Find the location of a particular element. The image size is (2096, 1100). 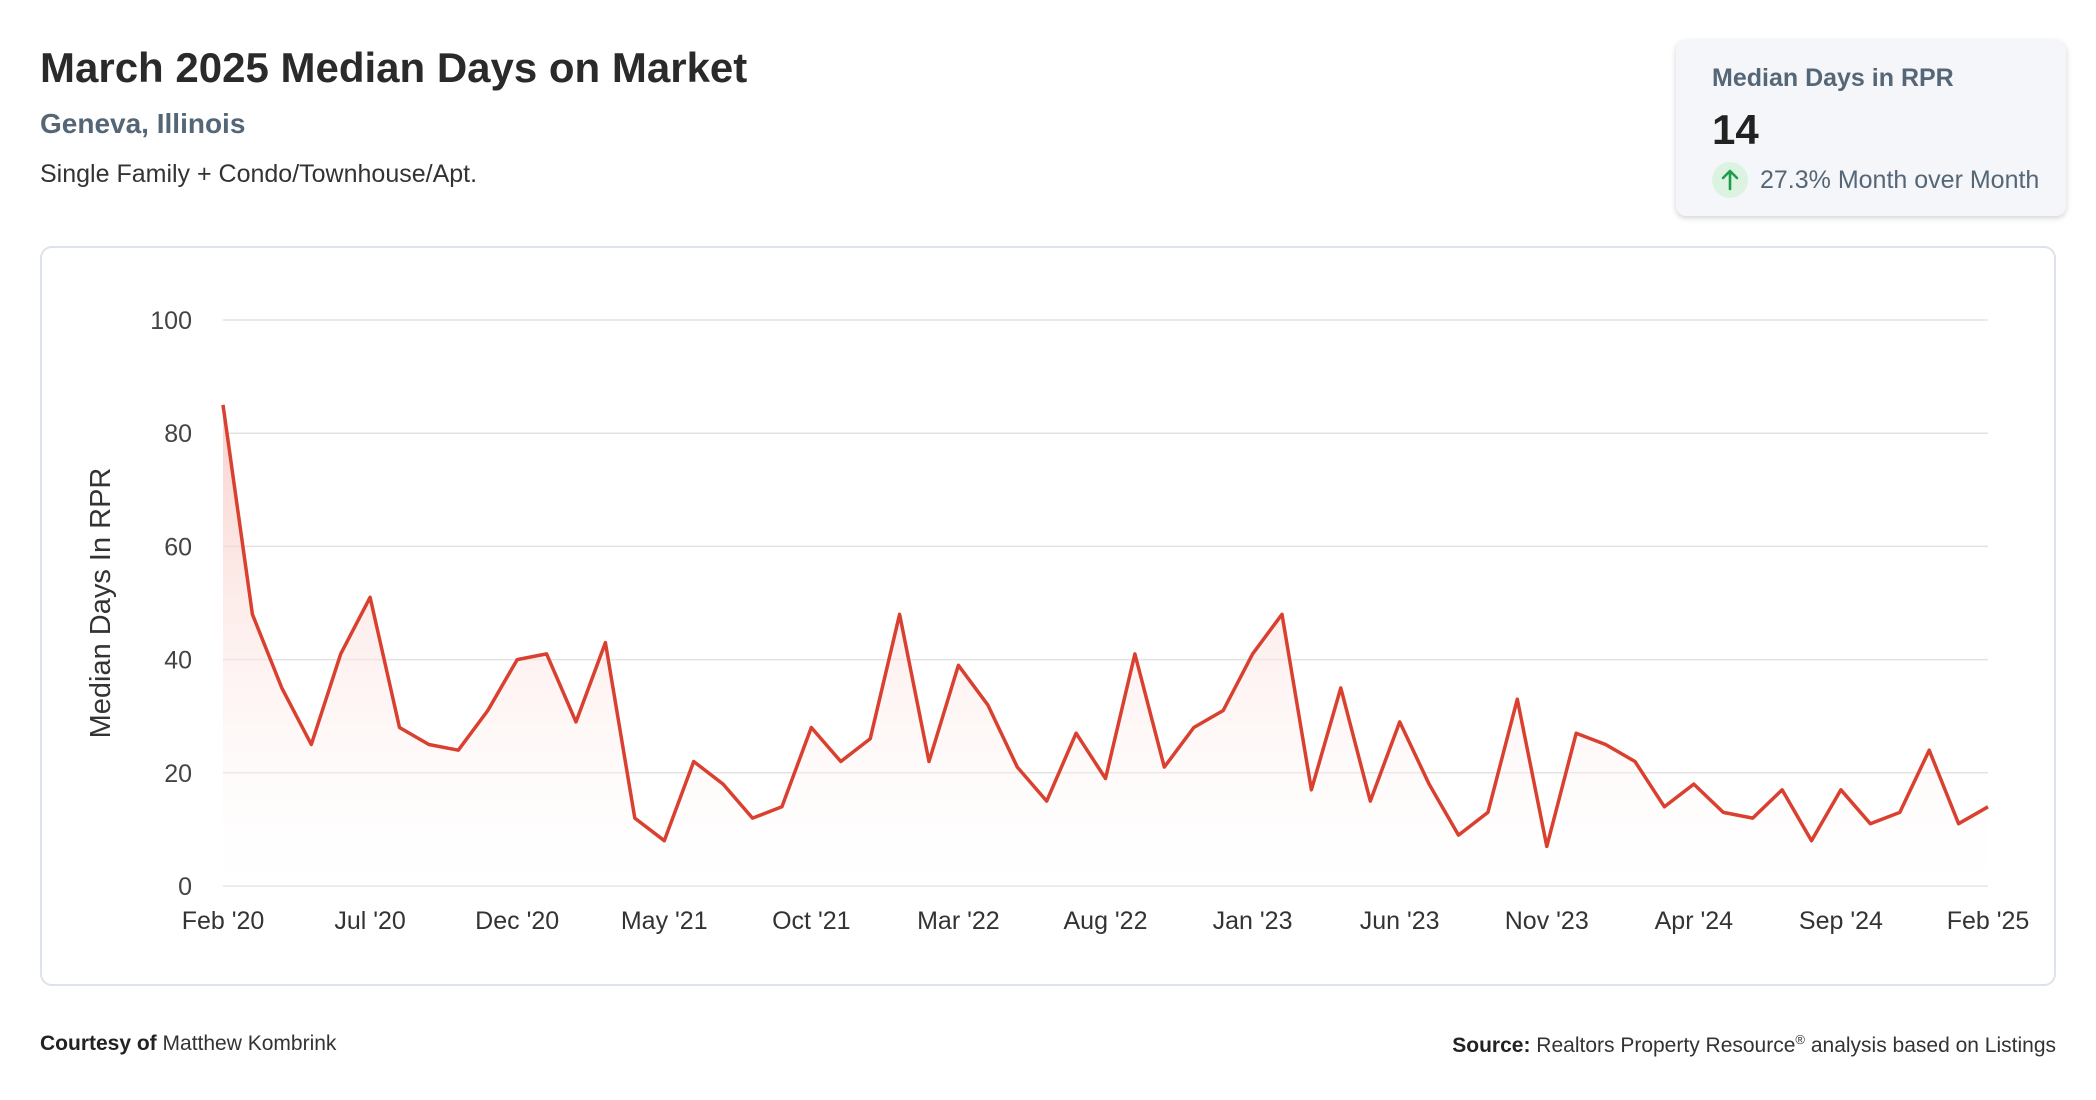

source-text: Realtors Property Resource is located at coordinates (1666, 1045).